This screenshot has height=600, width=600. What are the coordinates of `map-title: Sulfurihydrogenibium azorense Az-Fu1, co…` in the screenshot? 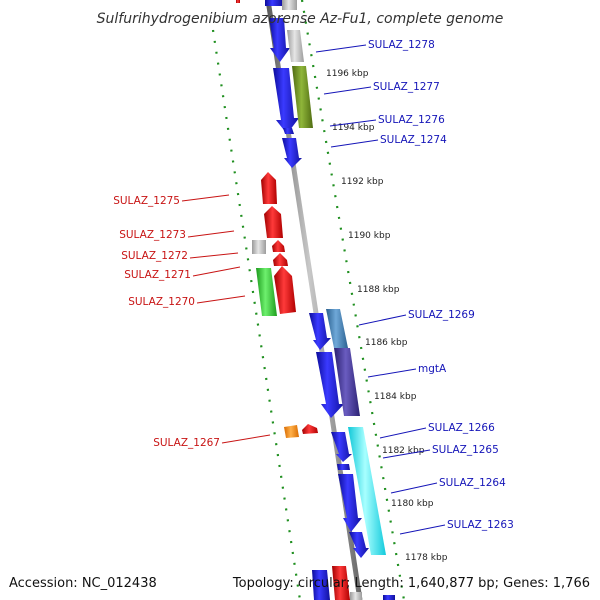 It's located at (300, 19).